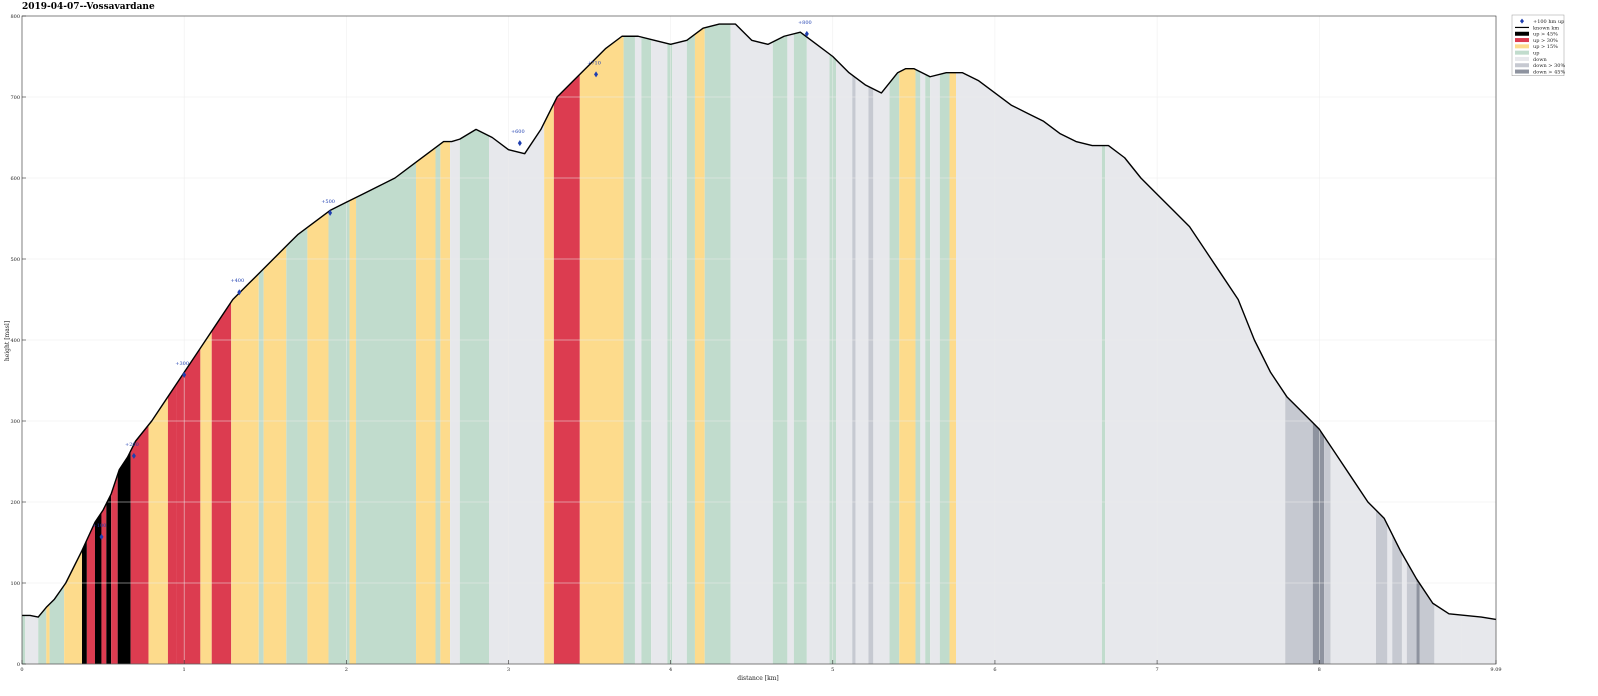 Image resolution: width=1598 pixels, height=696 pixels. What do you see at coordinates (237, 281) in the screenshot?
I see `hm-marker-label: +400` at bounding box center [237, 281].